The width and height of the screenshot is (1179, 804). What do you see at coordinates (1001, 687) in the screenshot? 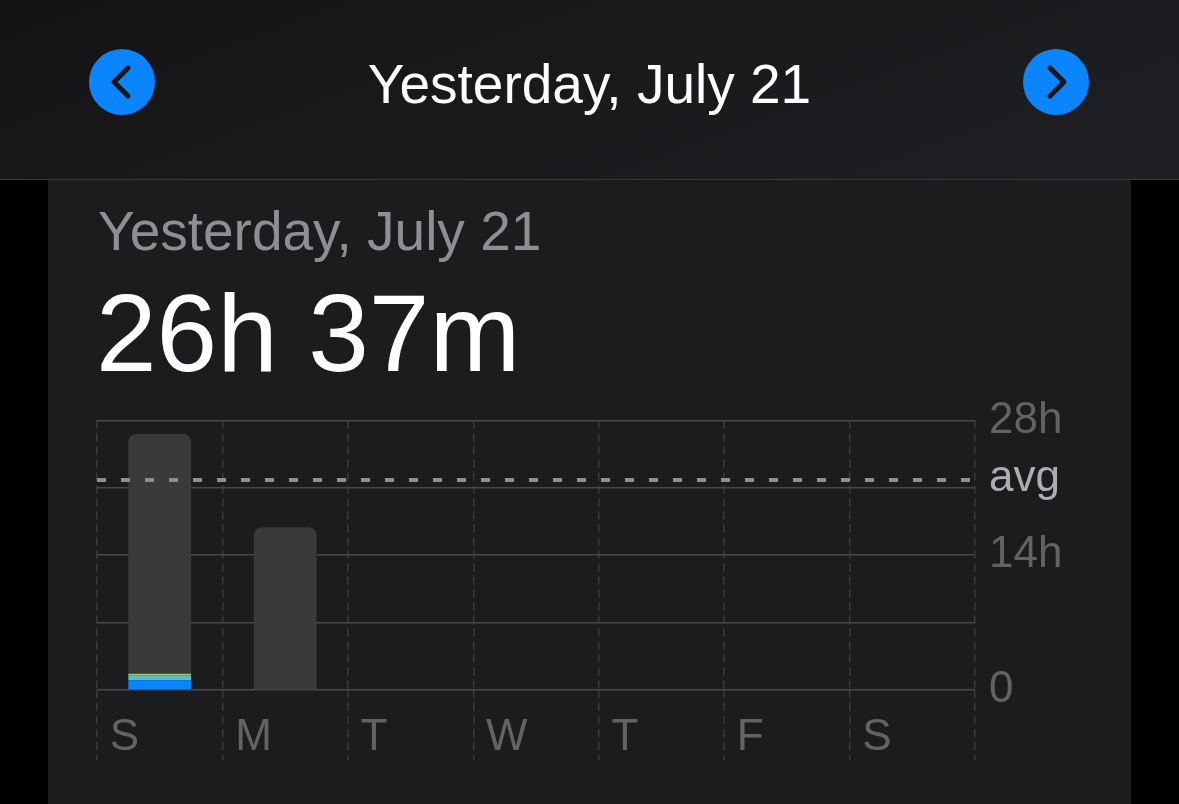
I see `y-tick-label: 0` at bounding box center [1001, 687].